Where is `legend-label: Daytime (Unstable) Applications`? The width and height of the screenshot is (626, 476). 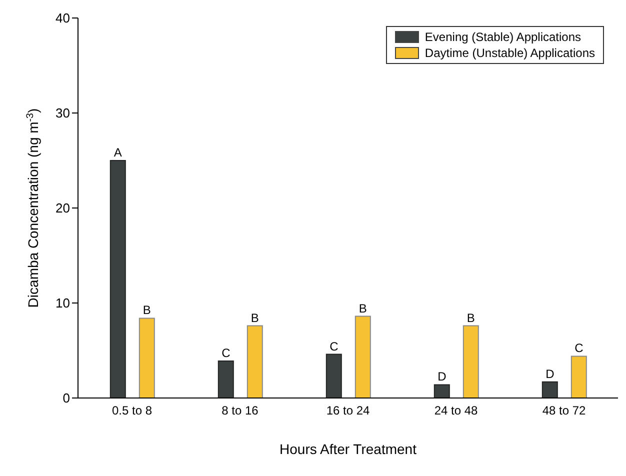 legend-label: Daytime (Unstable) Applications is located at coordinates (509, 53).